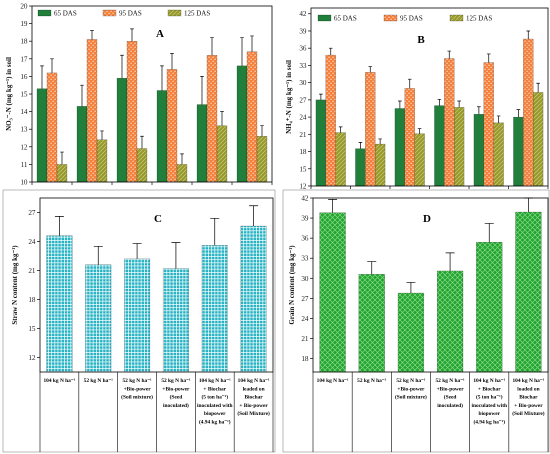  I want to click on panel-letter: B, so click(421, 40).